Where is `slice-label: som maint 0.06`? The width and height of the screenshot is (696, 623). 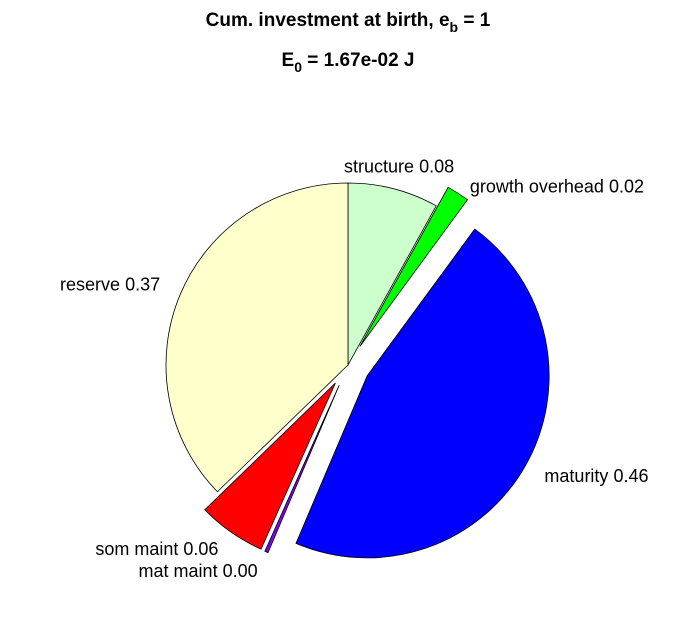
slice-label: som maint 0.06 is located at coordinates (156, 549).